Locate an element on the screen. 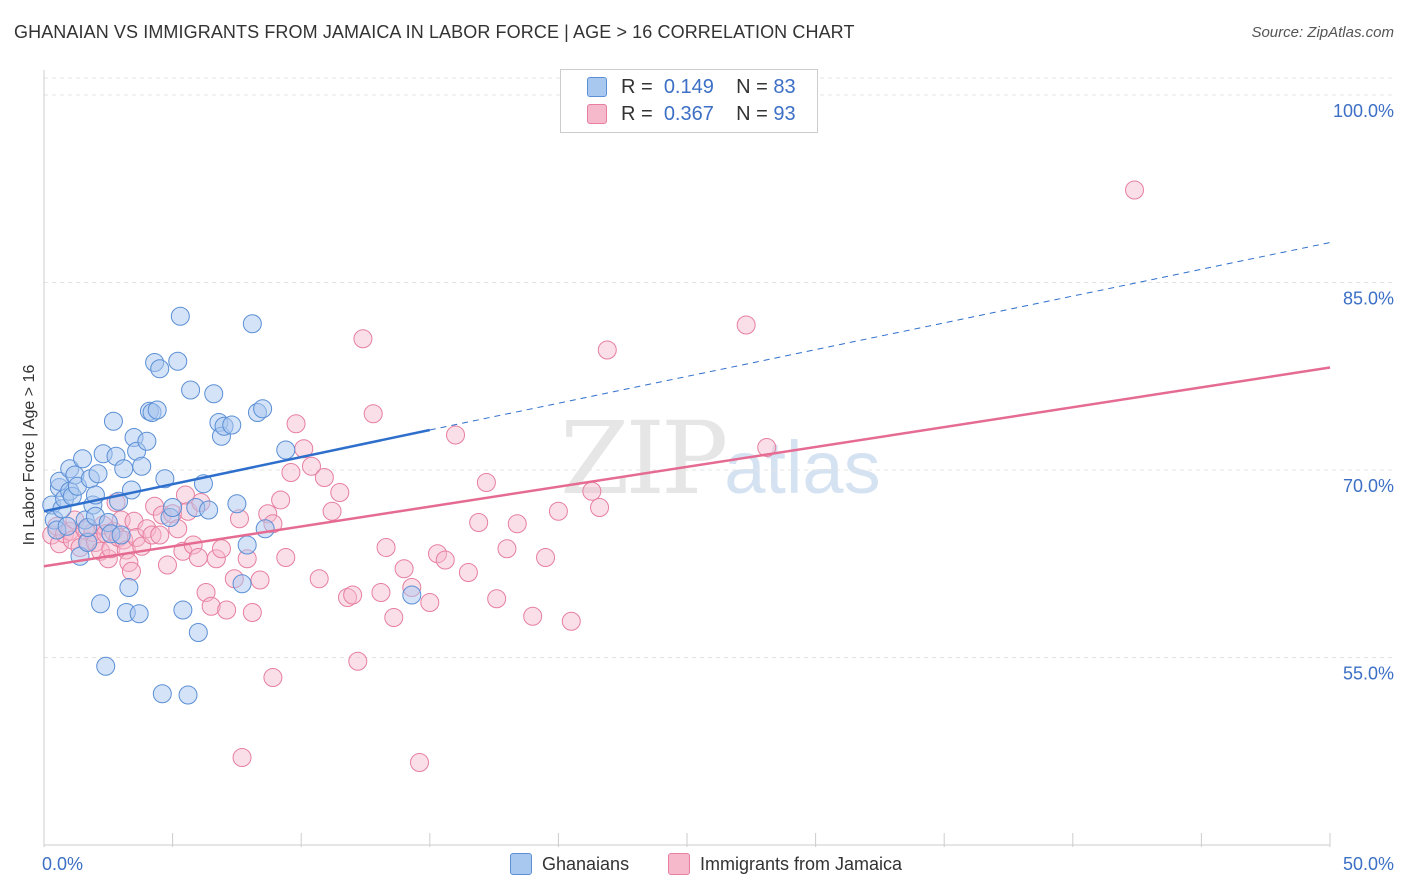 This screenshot has height=892, width=1406. y-tick-label: 100.0% is located at coordinates (1363, 111).